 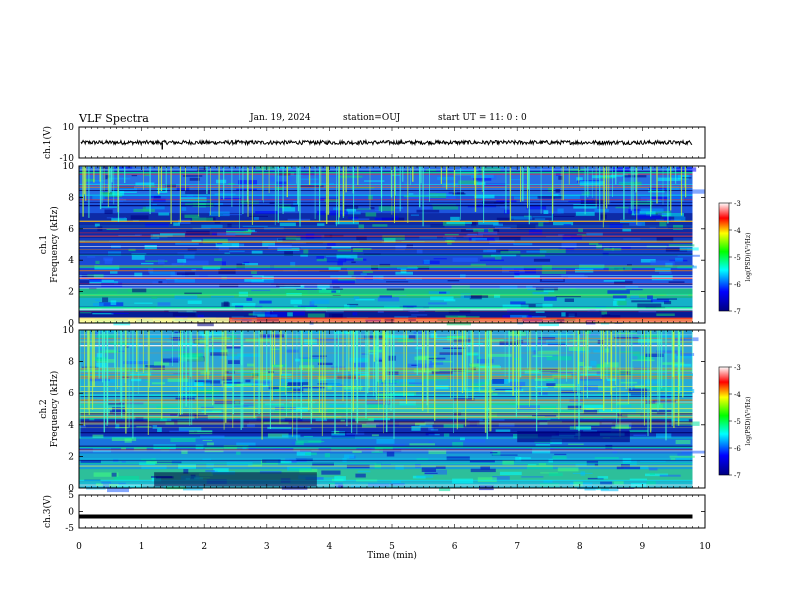 I want to click on ylabel2-ch1-spectrogram: Frequency (kHz), so click(x=54, y=244).